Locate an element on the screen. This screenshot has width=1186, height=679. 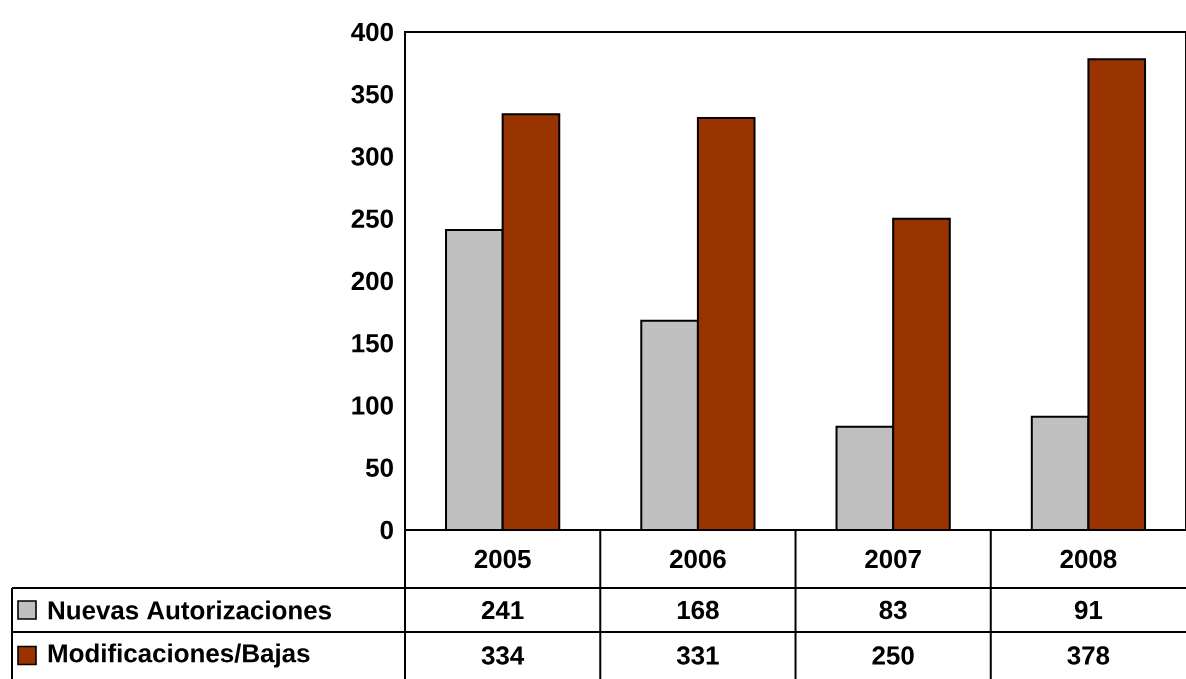
y-tick-label: 100 is located at coordinates (372, 405).